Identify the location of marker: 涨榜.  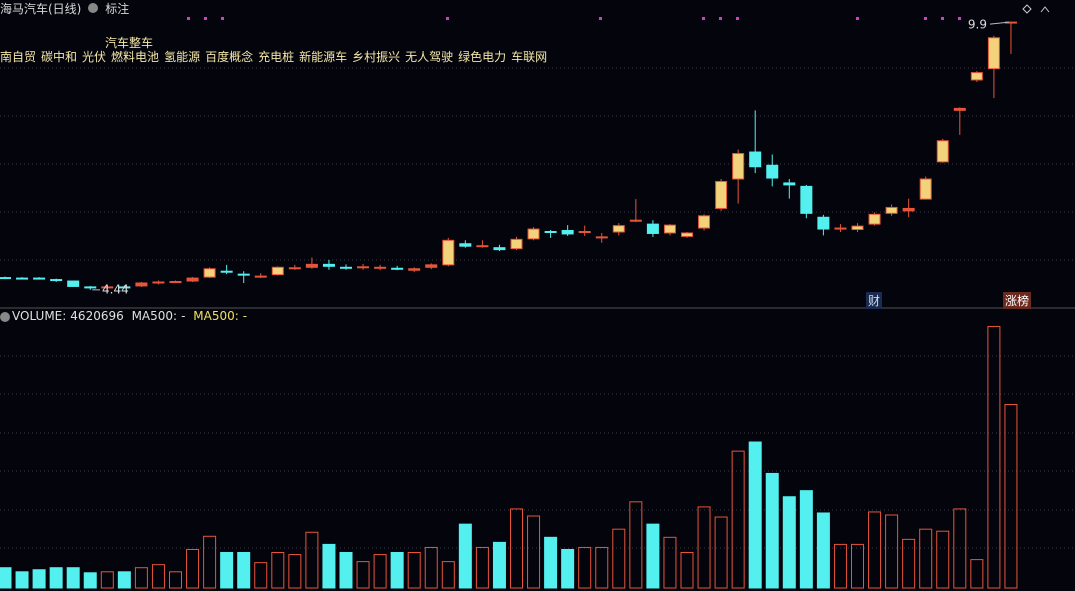
(1017, 300).